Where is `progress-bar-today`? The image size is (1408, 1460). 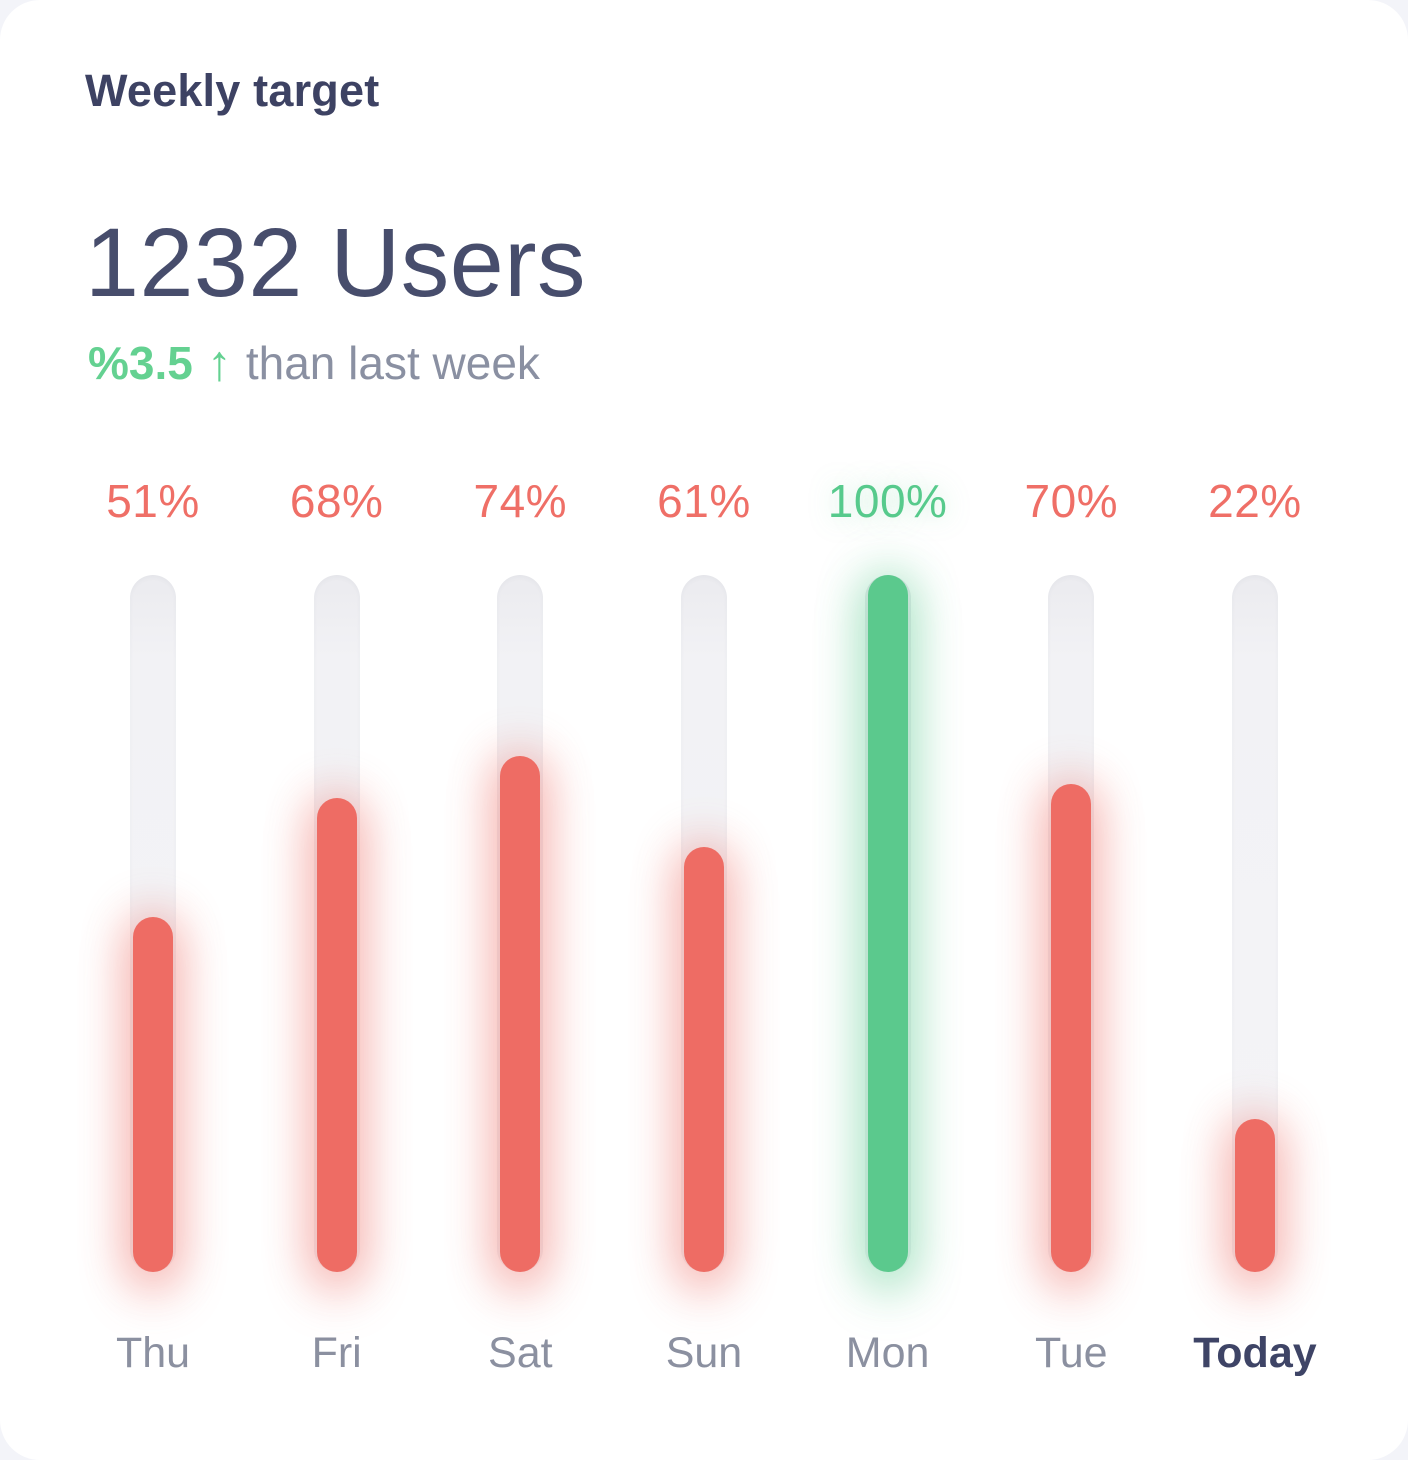 progress-bar-today is located at coordinates (1254, 923).